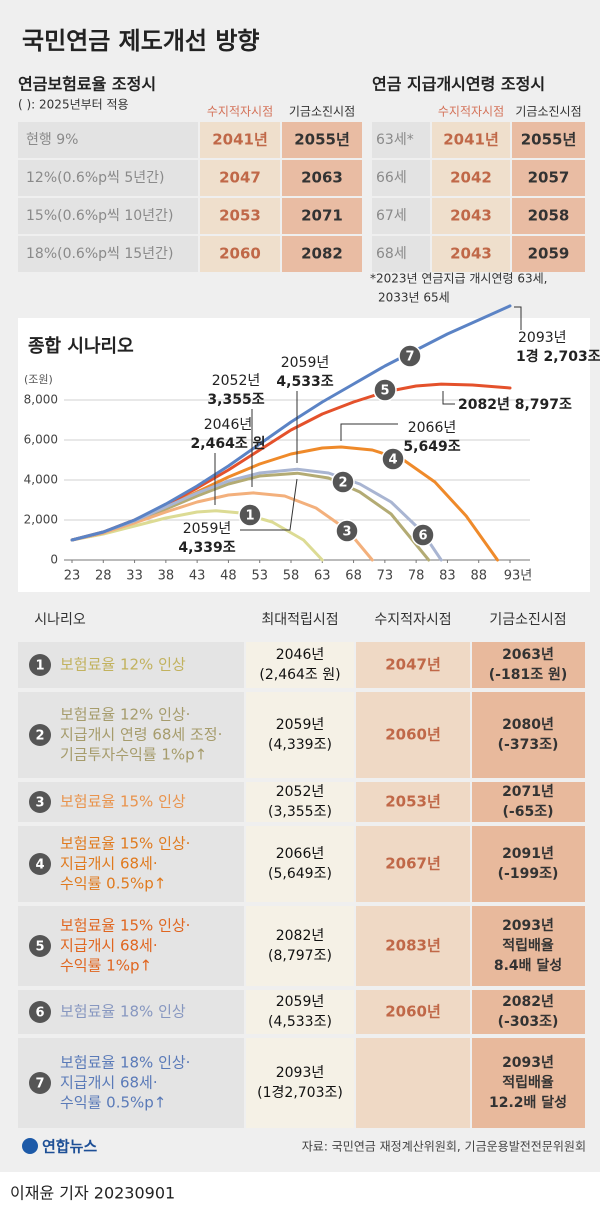 This screenshot has width=600, height=1225. Describe the element at coordinates (95, 178) in the screenshot. I see `row-label: 12%(0.6%p씩 5년간)` at that location.